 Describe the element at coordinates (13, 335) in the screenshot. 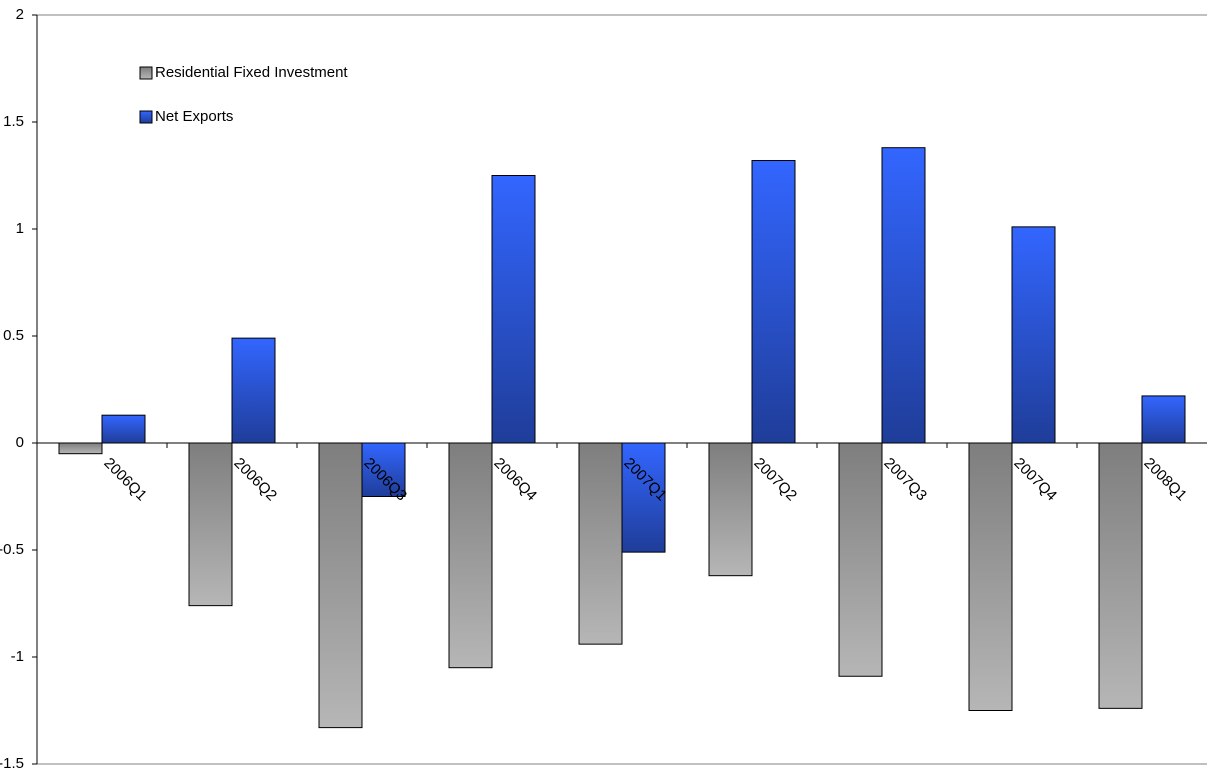

I see `y-tick-label: 0.5` at that location.